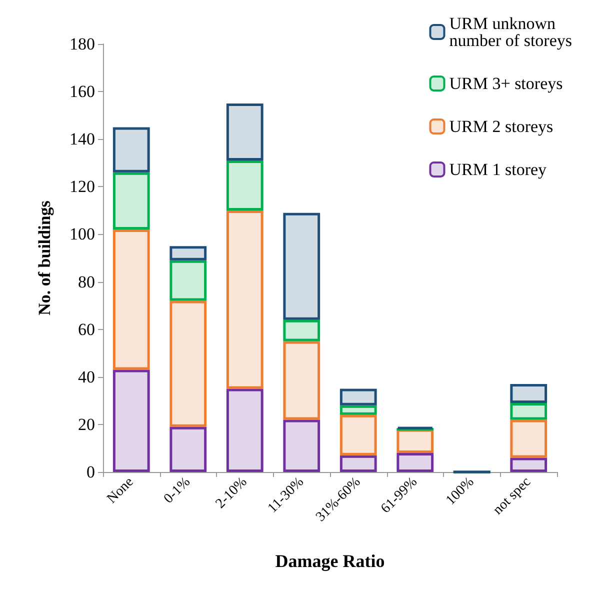 This screenshot has height=600, width=590. What do you see at coordinates (510, 32) in the screenshot?
I see `legend-label: URM unknown number of storeys` at bounding box center [510, 32].